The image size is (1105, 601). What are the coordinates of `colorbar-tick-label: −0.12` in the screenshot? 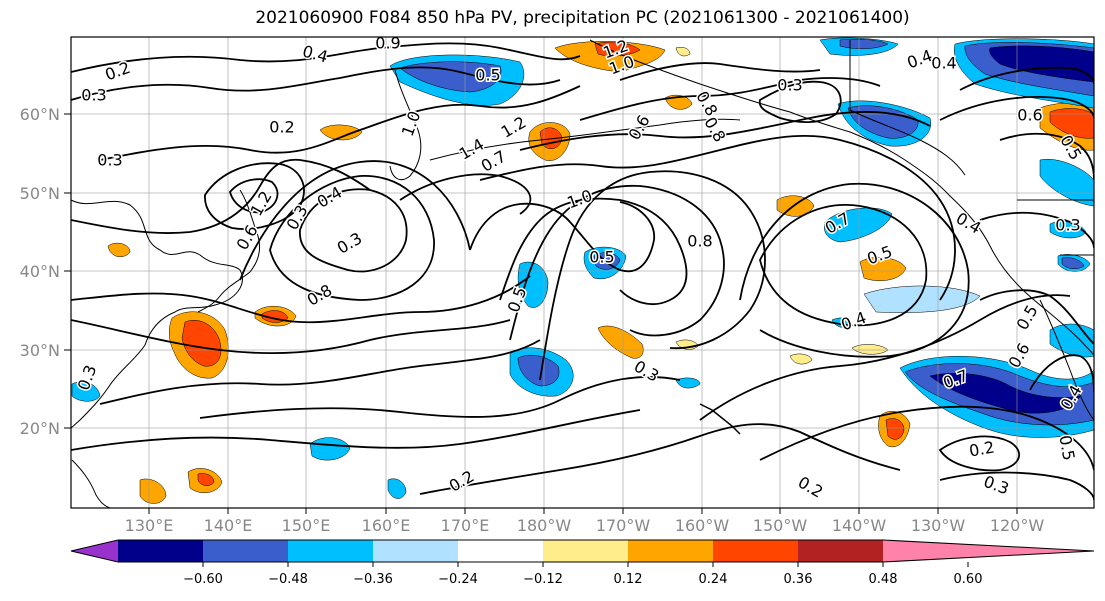 It's located at (543, 579).